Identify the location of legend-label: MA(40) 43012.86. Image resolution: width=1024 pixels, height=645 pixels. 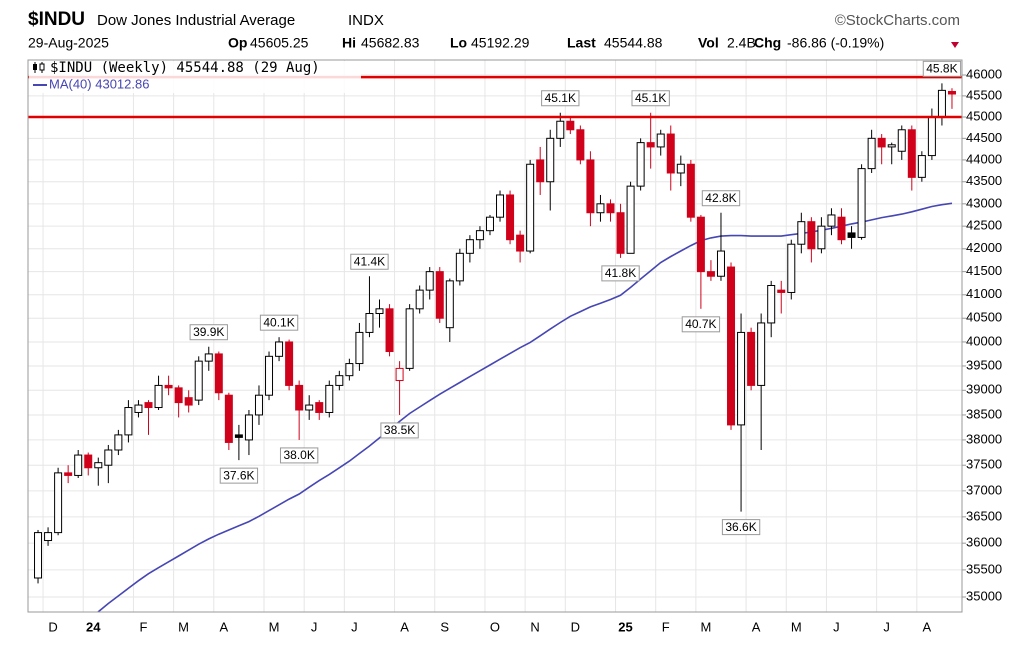
(99, 83).